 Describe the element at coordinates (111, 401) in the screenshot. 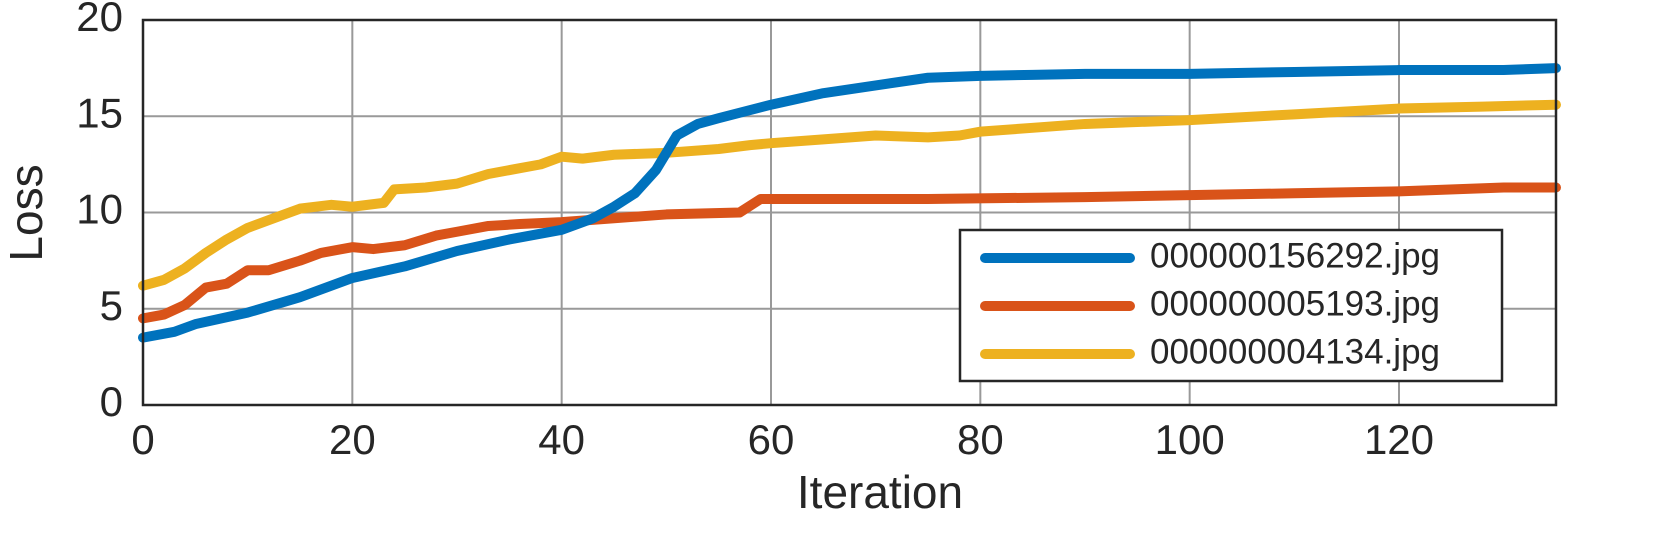

I see `y-tick-label: 0` at that location.